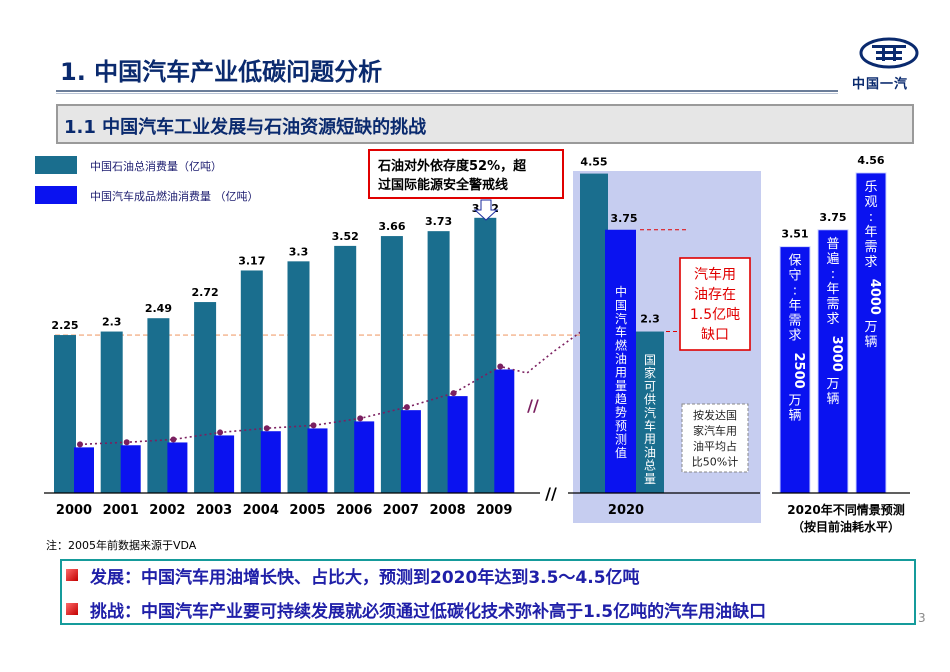 This screenshot has width=950, height=672. Describe the element at coordinates (650, 386) in the screenshot. I see `svg-text: 可` at that location.